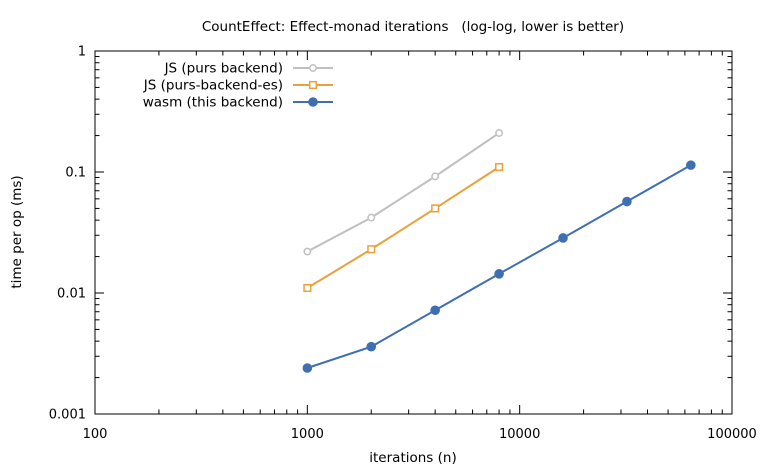 The image size is (760, 470). Describe the element at coordinates (519, 434) in the screenshot. I see `x-tick-label: 10000` at that location.